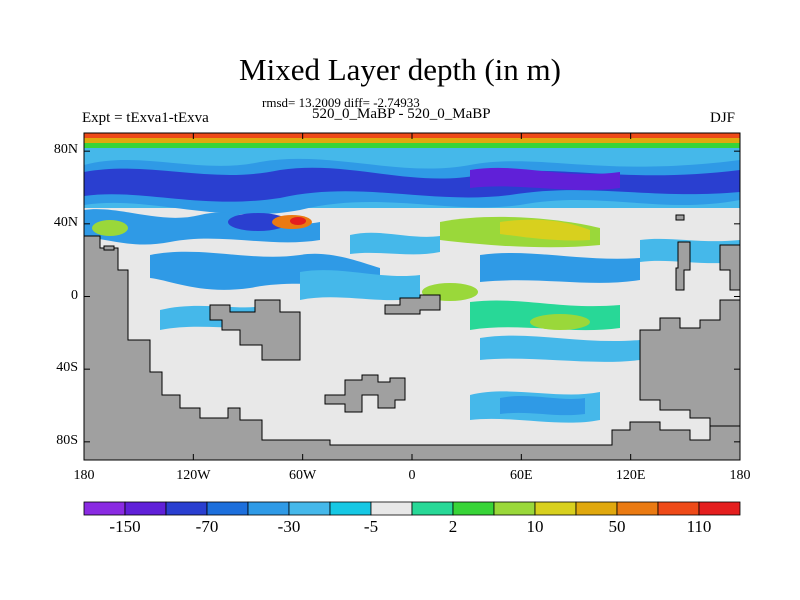  I want to click on season-label: DJF, so click(723, 118).